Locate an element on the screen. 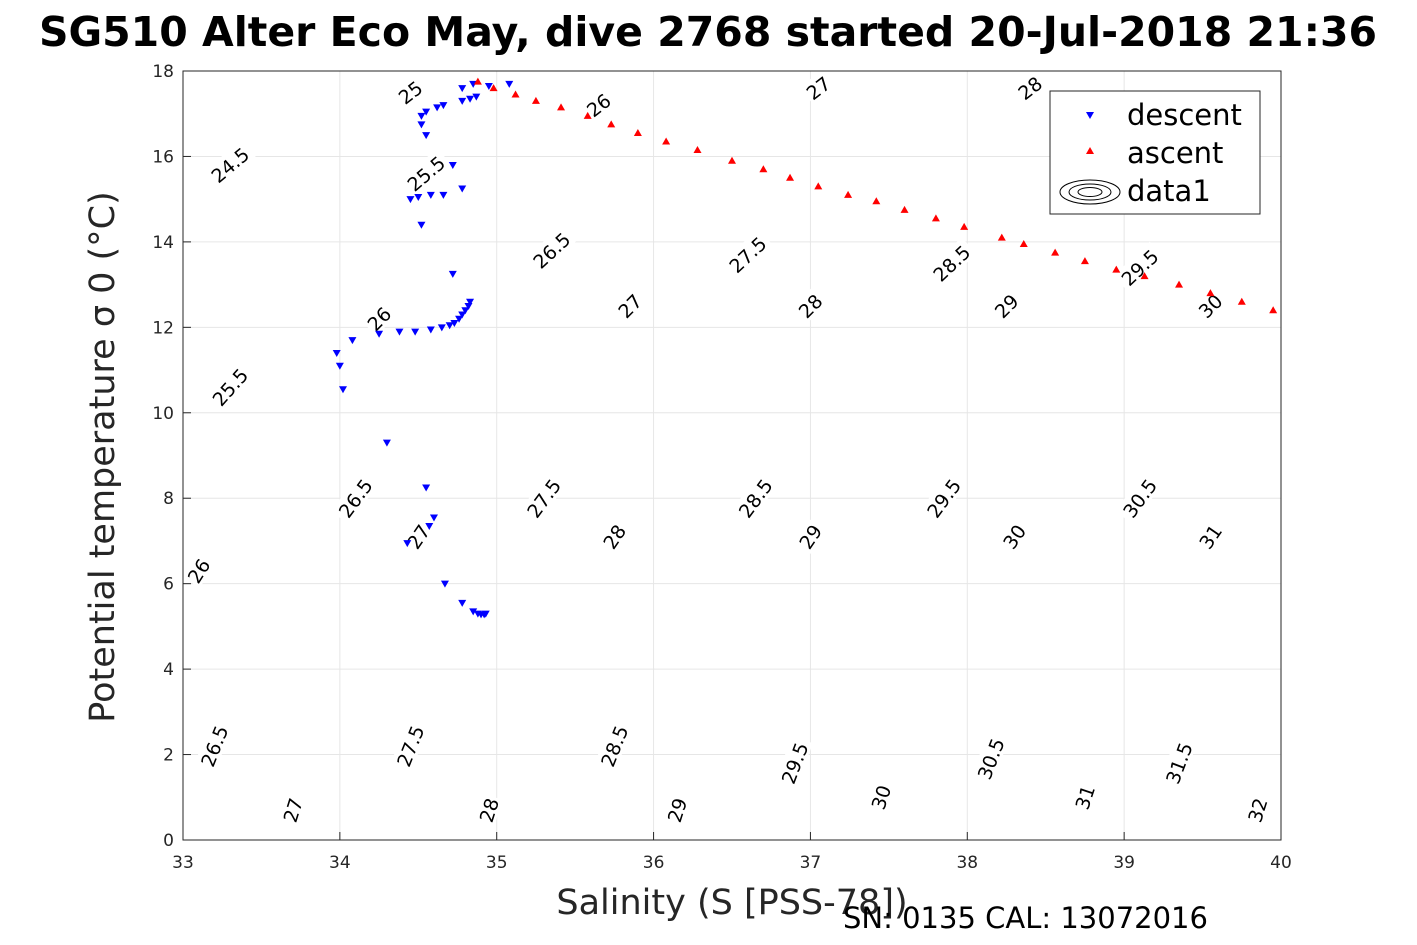 The height and width of the screenshot is (945, 1417). y-axis-label: Potential temperature σ 0 (°C) is located at coordinates (103, 457).